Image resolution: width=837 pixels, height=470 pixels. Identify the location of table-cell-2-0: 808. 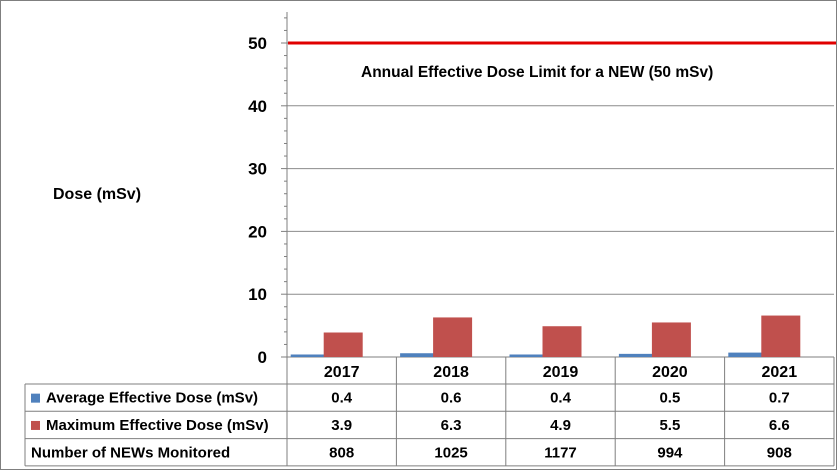
(341, 452).